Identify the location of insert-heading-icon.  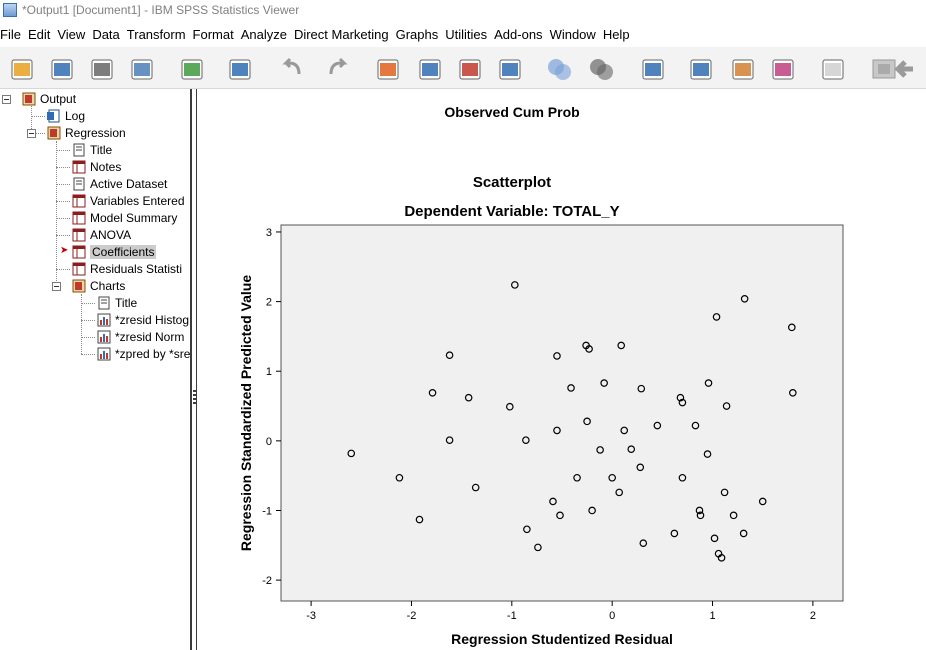
(904, 69).